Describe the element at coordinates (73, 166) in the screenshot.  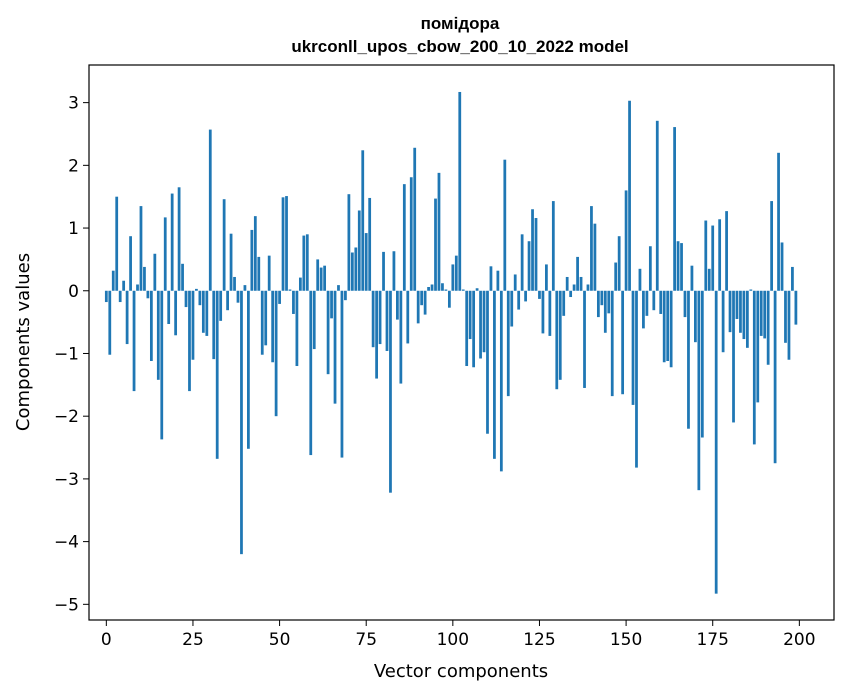
I see `y-tick-label: 2` at that location.